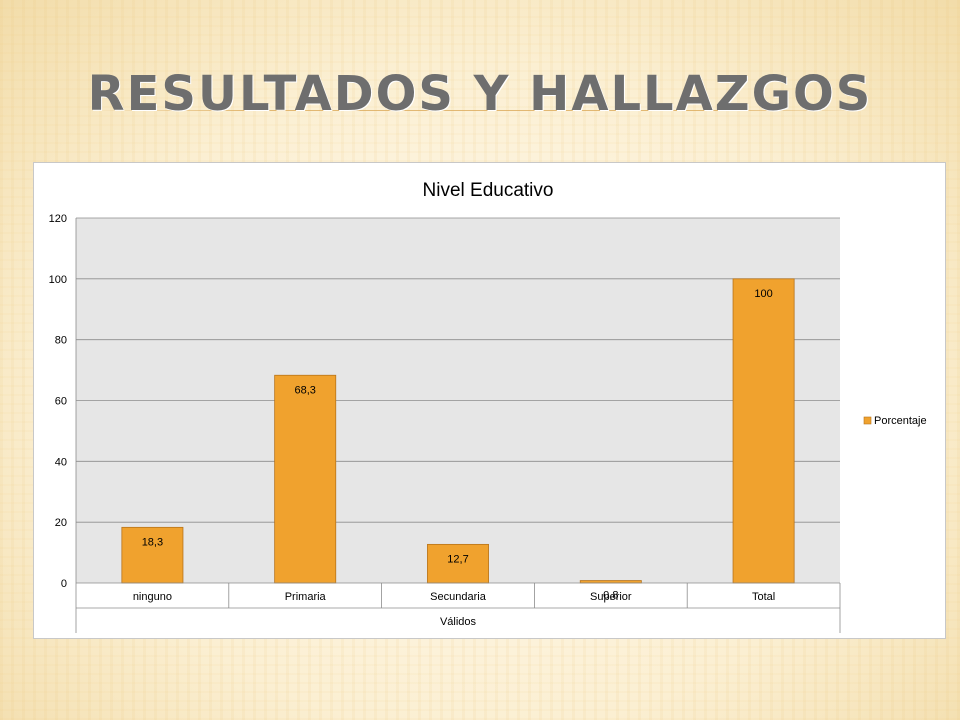 This screenshot has width=960, height=720. What do you see at coordinates (152, 597) in the screenshot?
I see `x-tick-label: ninguno` at bounding box center [152, 597].